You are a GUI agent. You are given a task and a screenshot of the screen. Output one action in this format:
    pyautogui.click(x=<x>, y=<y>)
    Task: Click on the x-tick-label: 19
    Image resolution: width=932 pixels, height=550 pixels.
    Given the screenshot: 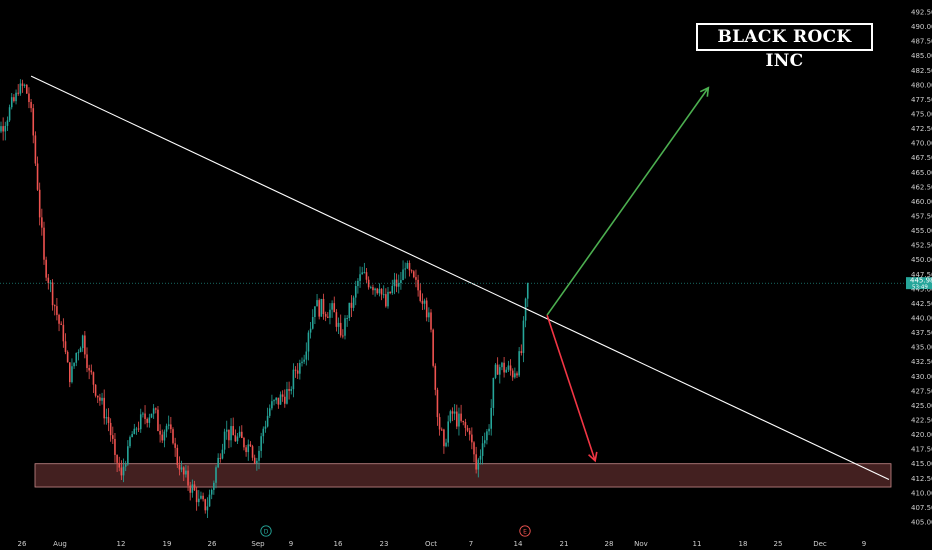 What is the action you would take?
    pyautogui.click(x=167, y=544)
    